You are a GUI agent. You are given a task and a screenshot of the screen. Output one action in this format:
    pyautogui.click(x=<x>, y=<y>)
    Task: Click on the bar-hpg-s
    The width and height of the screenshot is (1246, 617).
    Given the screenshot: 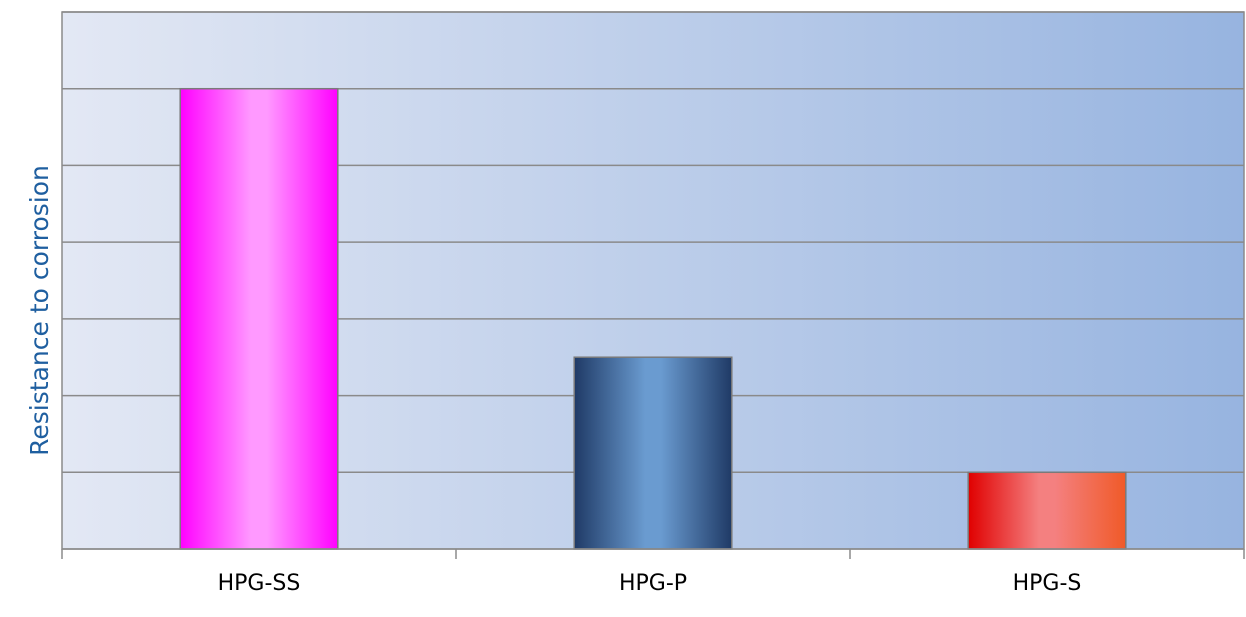 What is the action you would take?
    pyautogui.click(x=1047, y=510)
    